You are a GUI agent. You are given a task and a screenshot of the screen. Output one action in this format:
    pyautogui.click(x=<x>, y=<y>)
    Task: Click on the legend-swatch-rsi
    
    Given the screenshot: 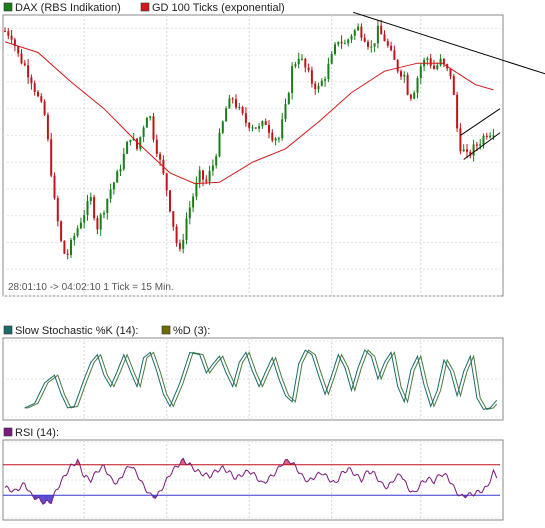 What is the action you would take?
    pyautogui.click(x=8, y=432)
    